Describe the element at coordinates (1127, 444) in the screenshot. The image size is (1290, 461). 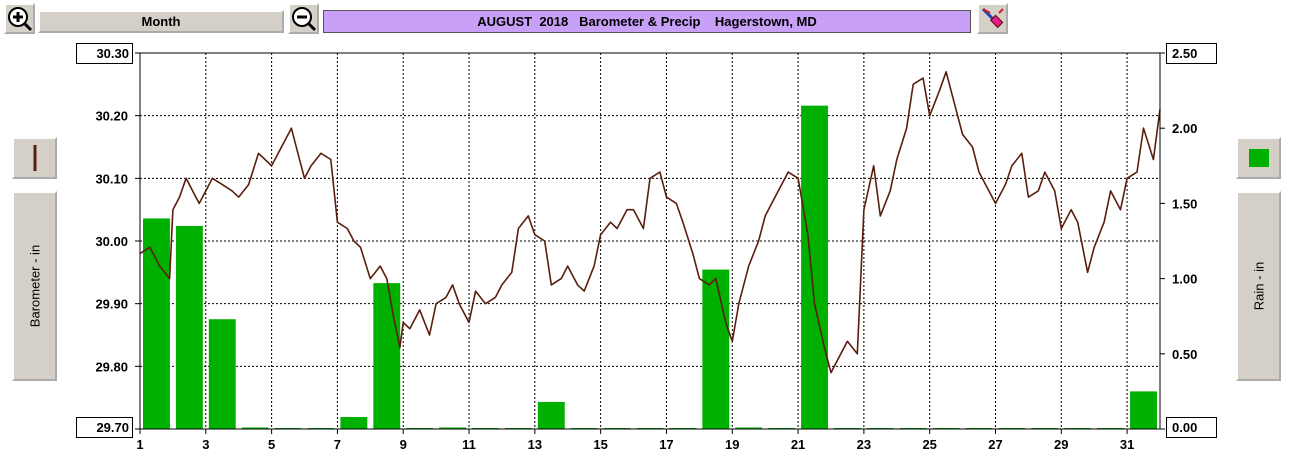
I see `x-tick-label: 31` at that location.